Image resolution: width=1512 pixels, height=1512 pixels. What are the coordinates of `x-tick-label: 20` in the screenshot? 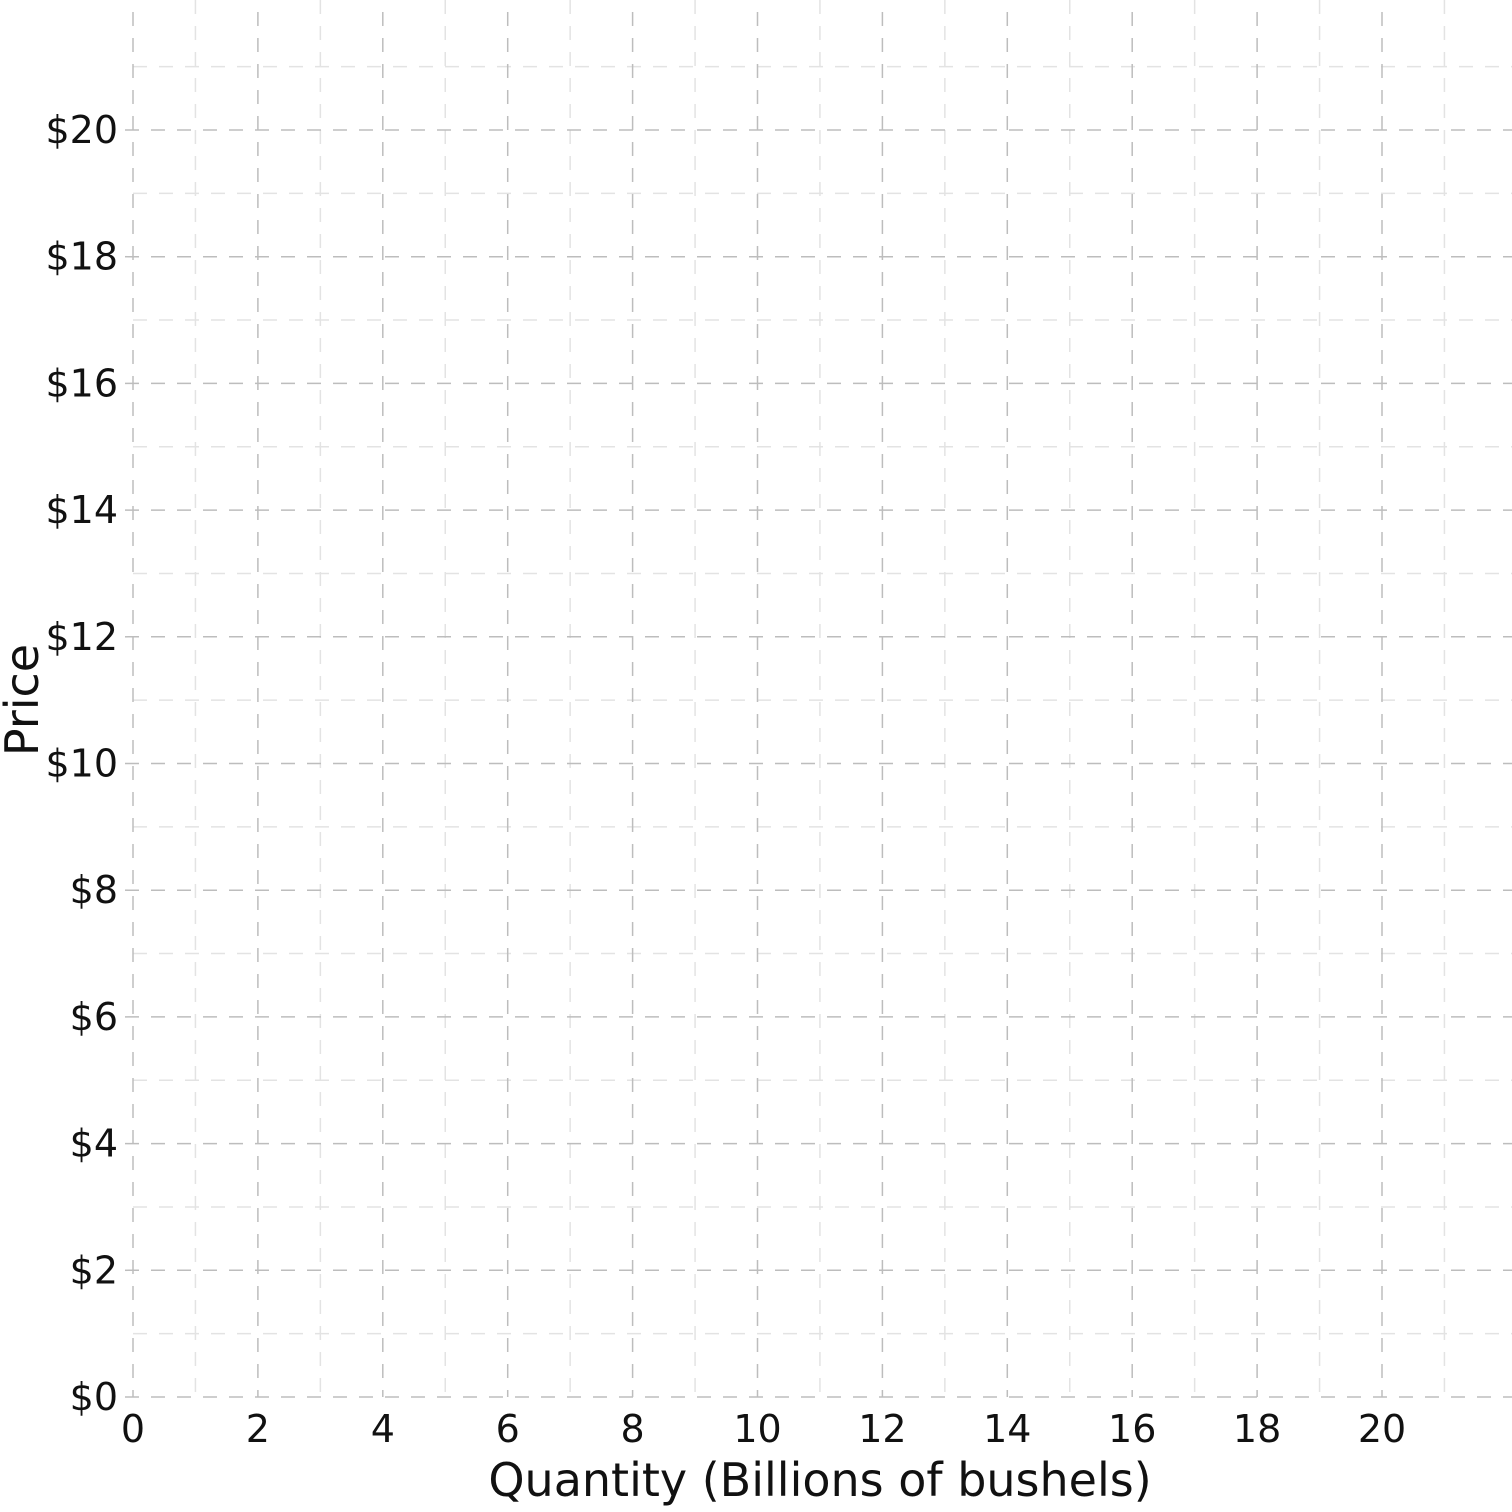 It's located at (1382, 1429).